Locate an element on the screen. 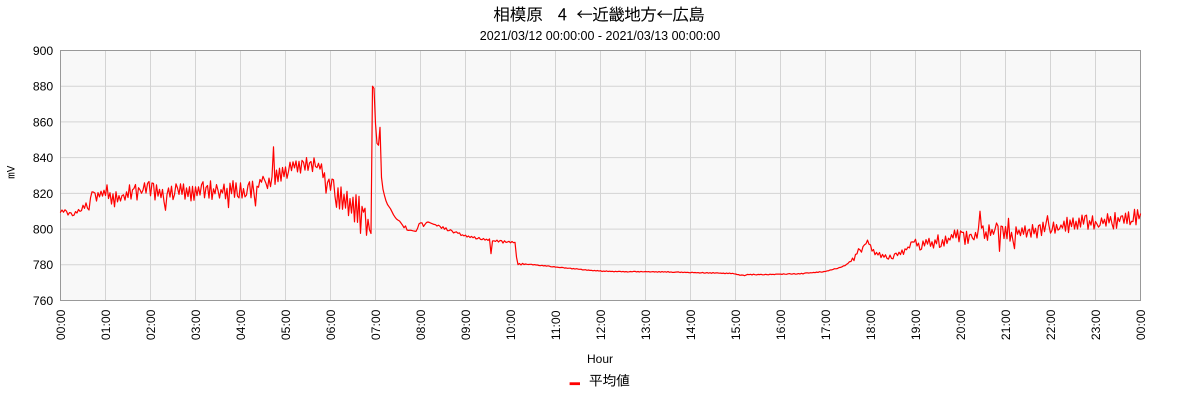 This screenshot has width=1200, height=400. svg-text: 22:00 is located at coordinates (1051, 324).